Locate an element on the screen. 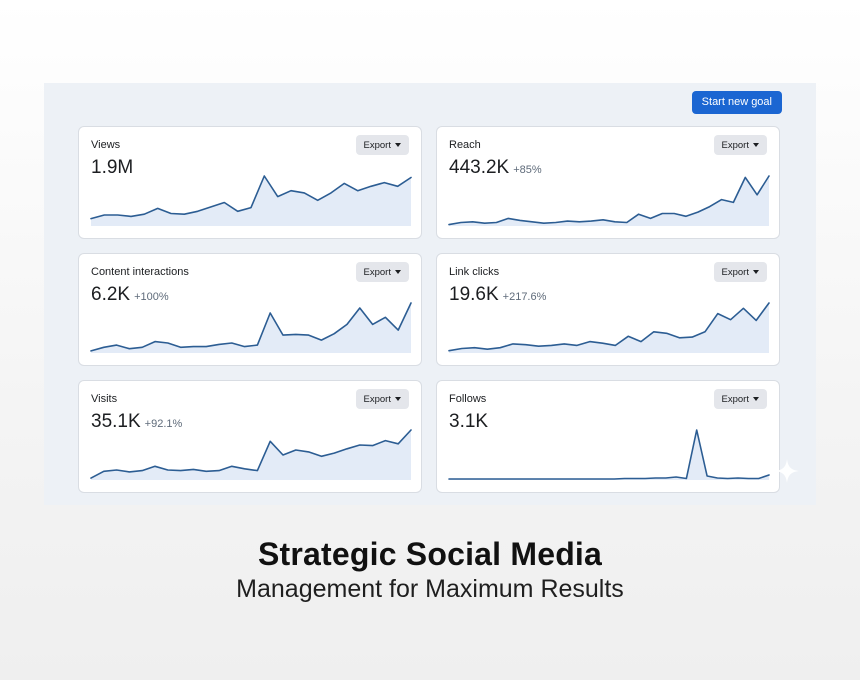 Image resolution: width=860 pixels, height=680 pixels. sparkle-icon is located at coordinates (787, 471).